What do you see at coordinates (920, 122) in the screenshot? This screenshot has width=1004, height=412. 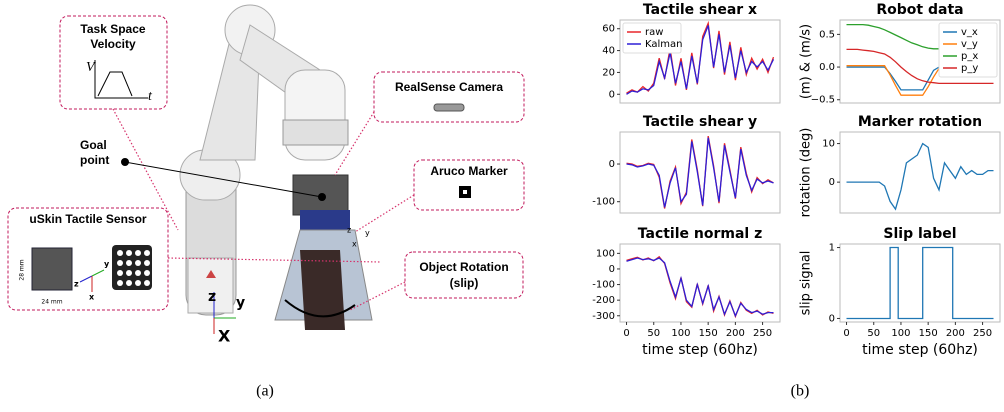 I see `chart-title: Marker rotation` at bounding box center [920, 122].